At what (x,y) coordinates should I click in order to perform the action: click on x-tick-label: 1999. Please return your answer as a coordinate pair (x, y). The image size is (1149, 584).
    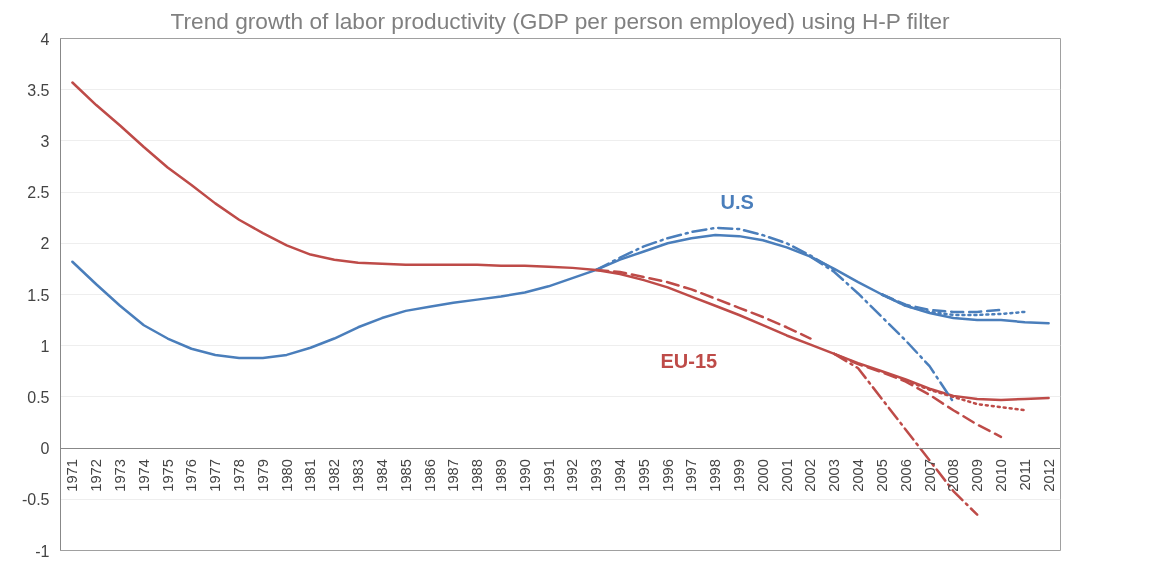
    Looking at the image, I should click on (739, 475).